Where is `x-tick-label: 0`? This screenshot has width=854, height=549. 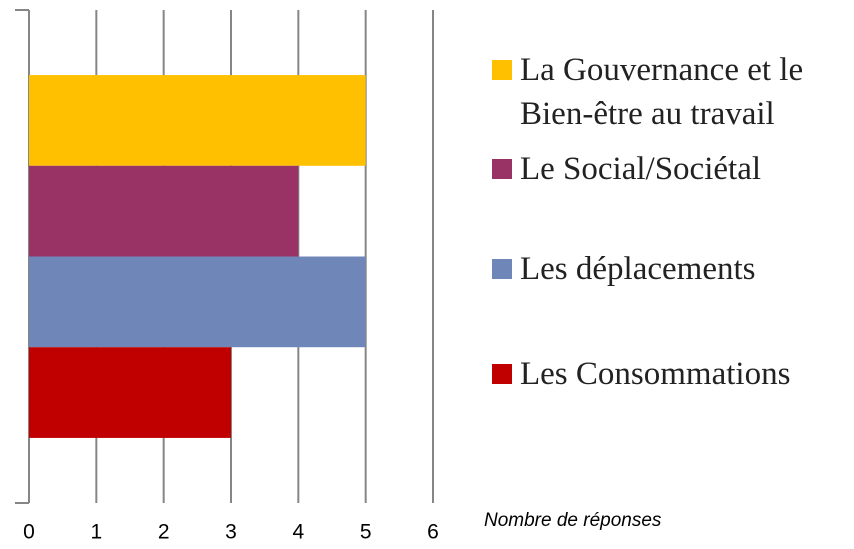
x-tick-label: 0 is located at coordinates (29, 532).